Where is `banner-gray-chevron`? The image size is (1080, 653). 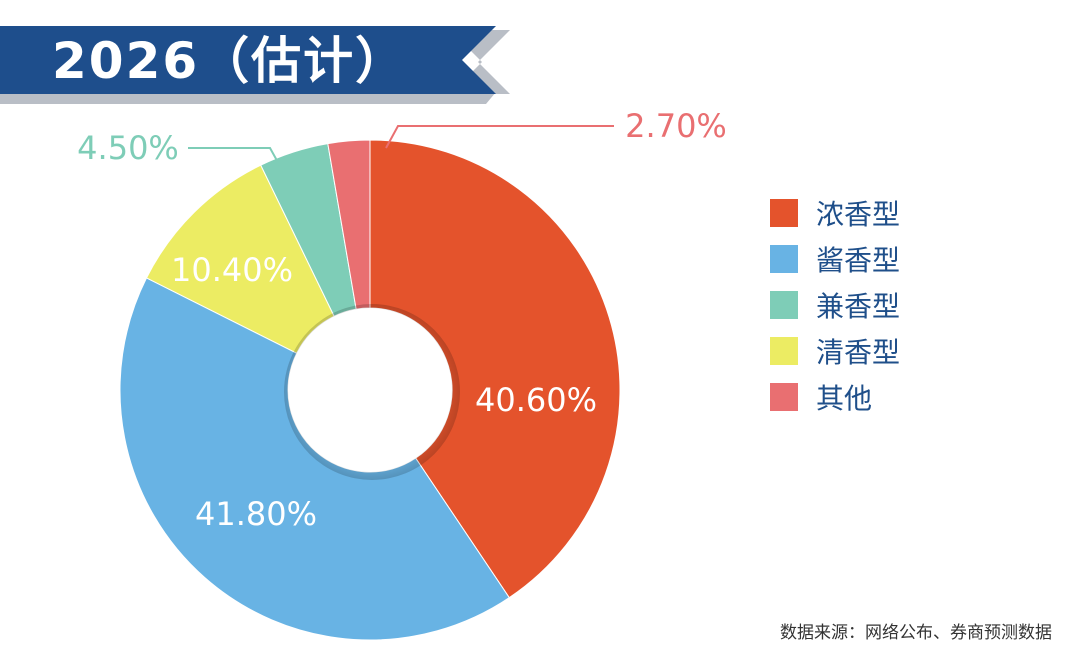 banner-gray-chevron is located at coordinates (480, 62).